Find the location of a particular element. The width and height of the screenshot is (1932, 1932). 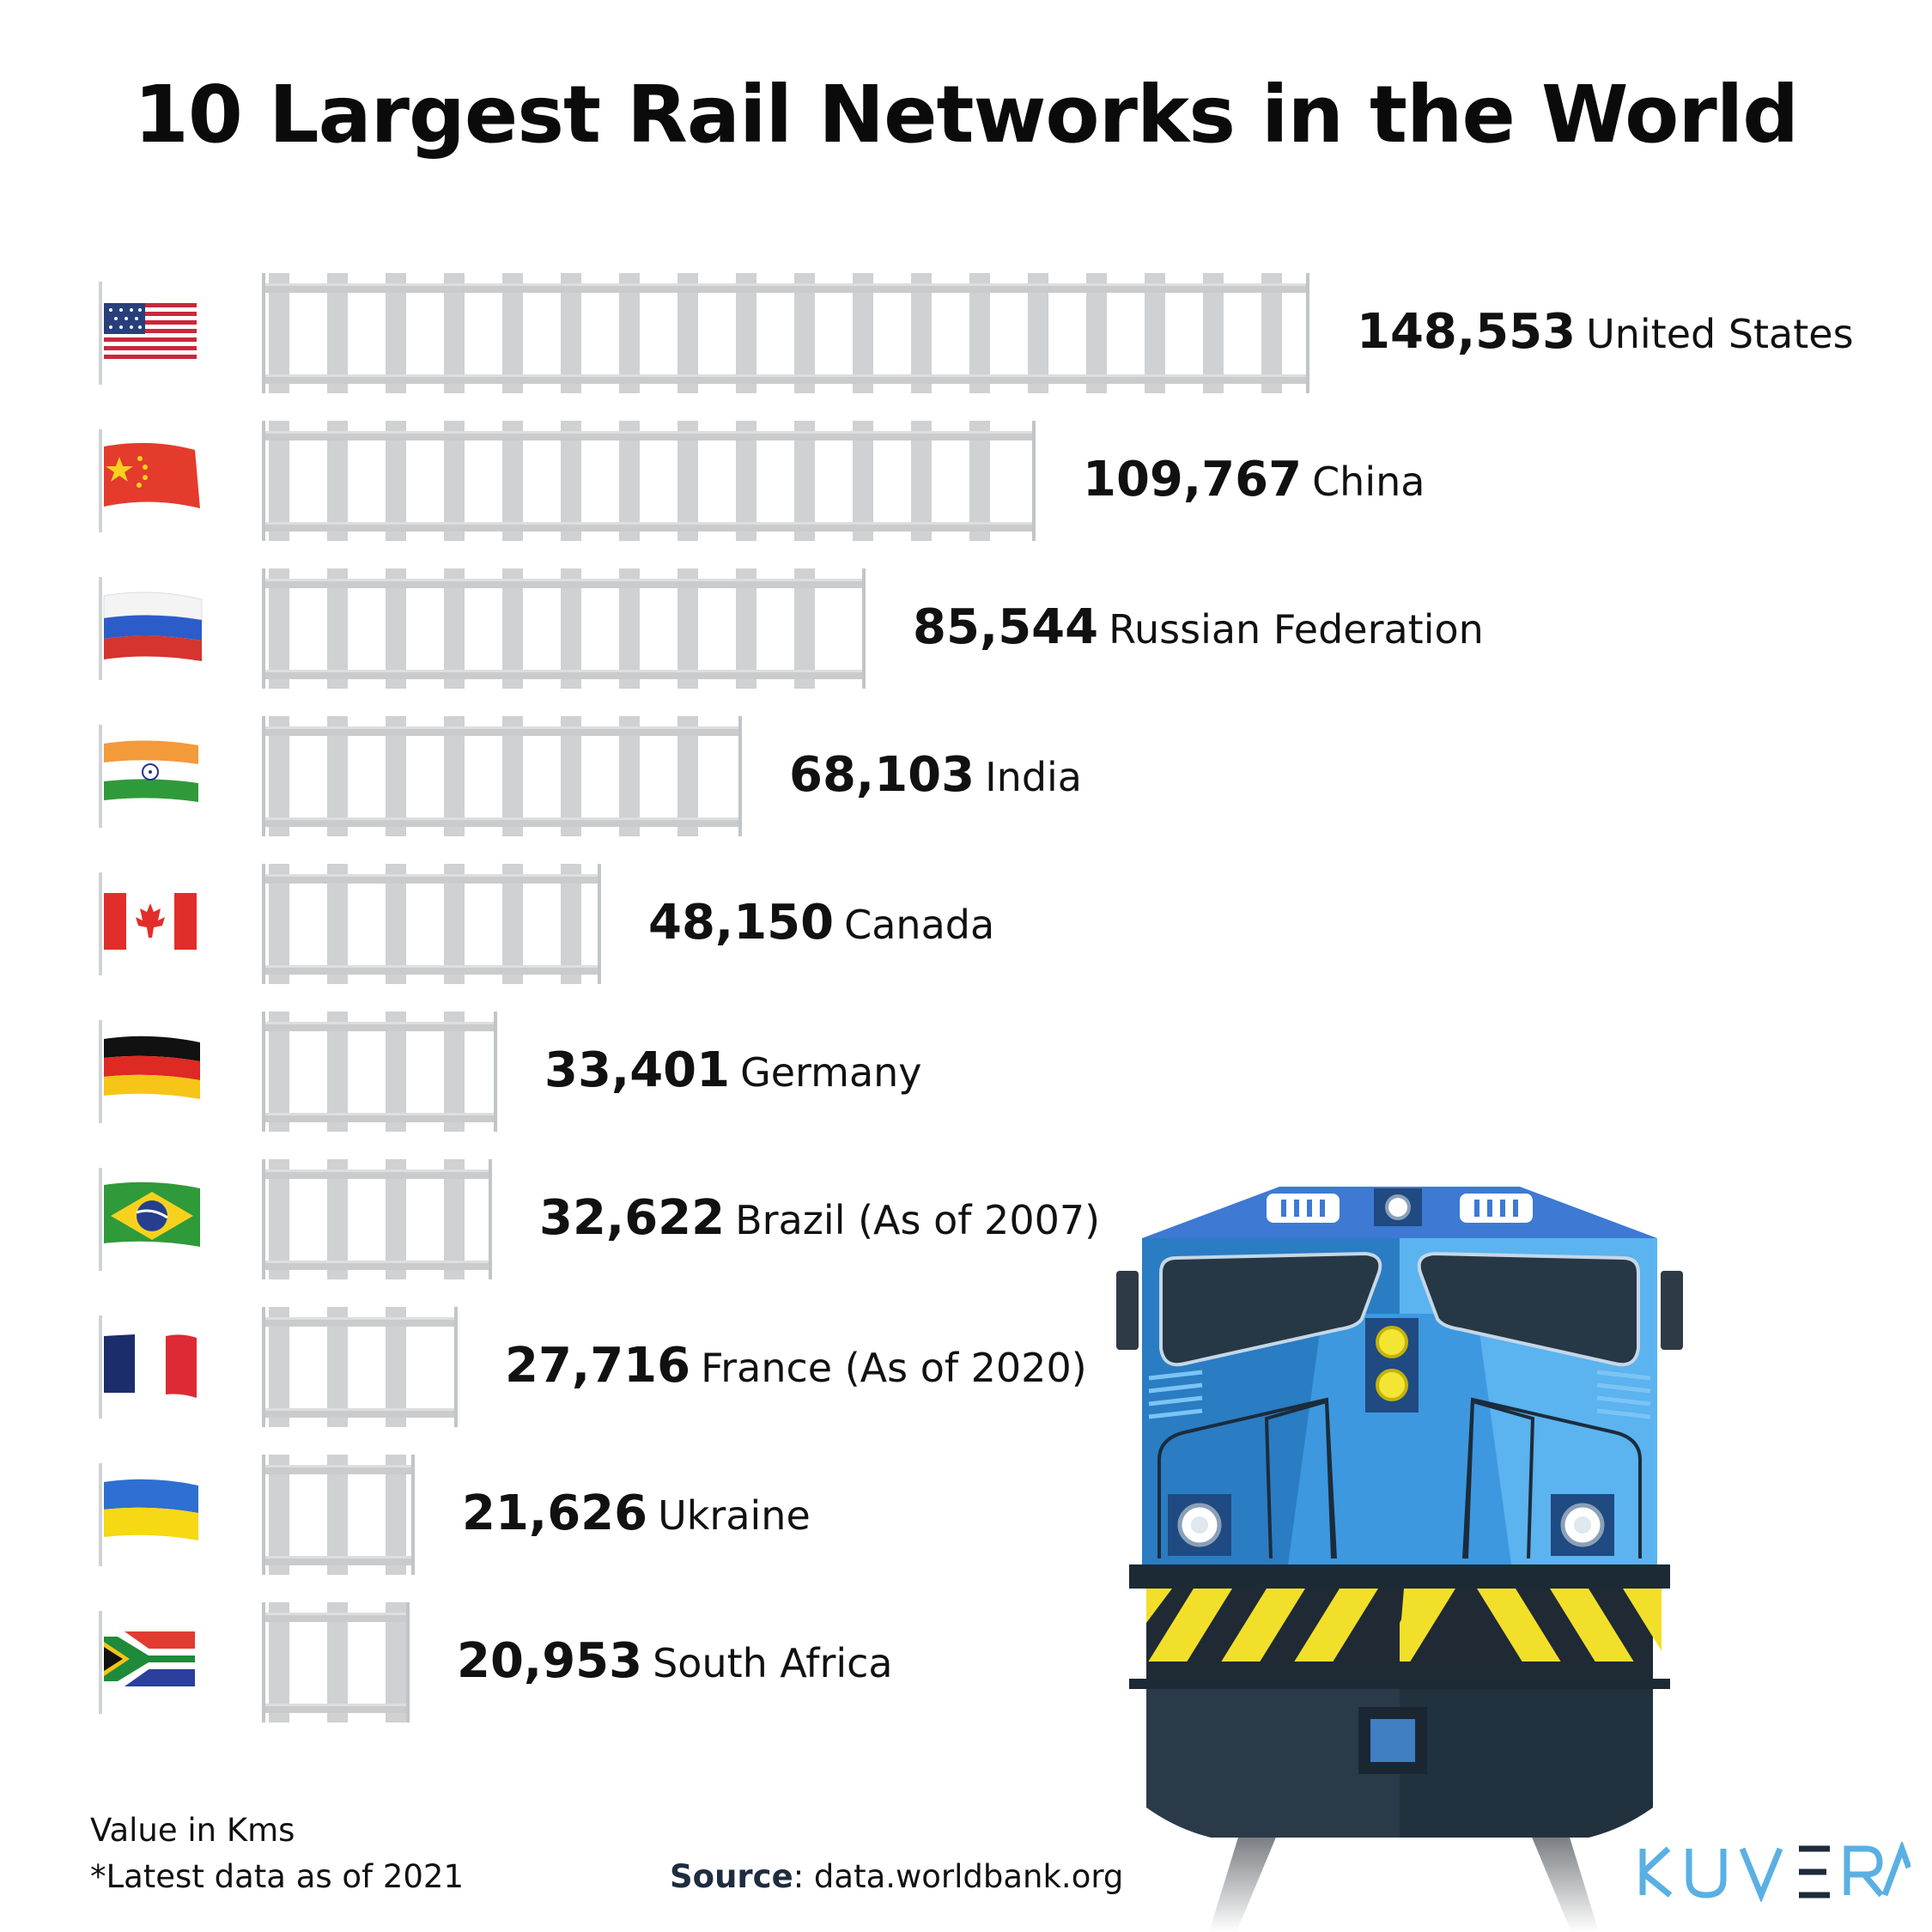

value-label: 148,553 is located at coordinates (1467, 332).